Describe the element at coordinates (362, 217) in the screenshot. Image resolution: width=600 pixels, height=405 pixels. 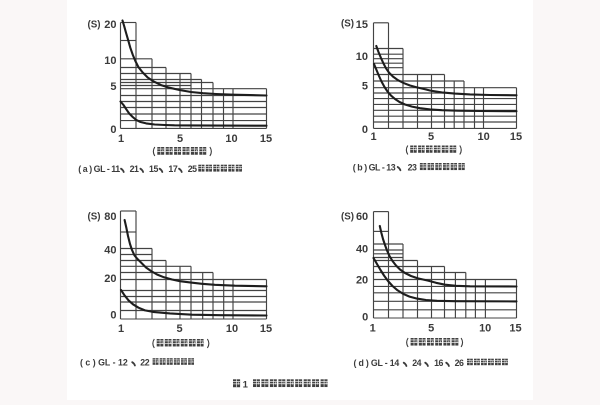
I see `svg-text: 60` at that location.